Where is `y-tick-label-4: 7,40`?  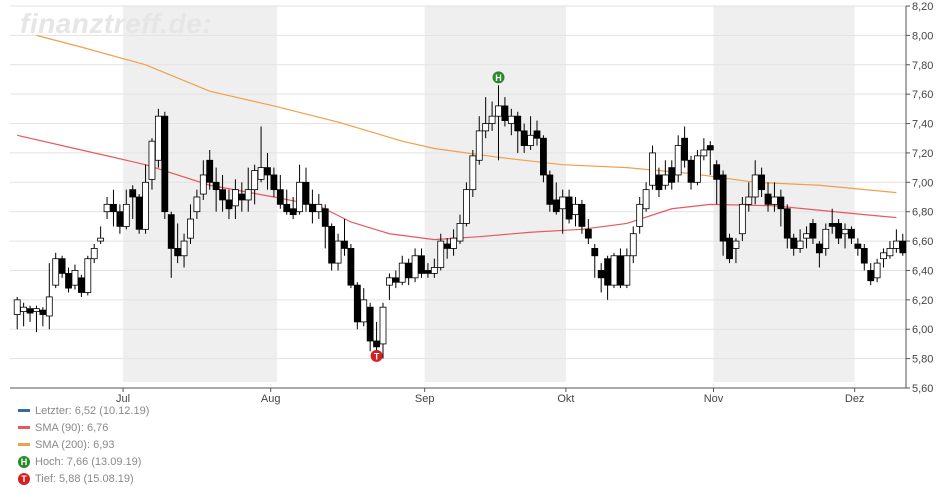
y-tick-label-4: 7,40 is located at coordinates (922, 125).